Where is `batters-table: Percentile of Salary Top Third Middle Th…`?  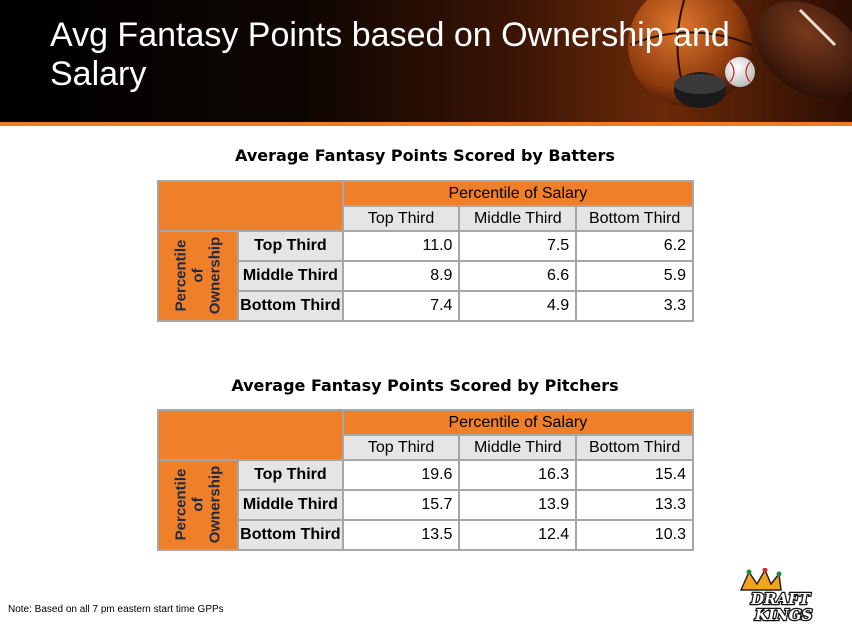 batters-table: Percentile of Salary Top Third Middle Th… is located at coordinates (425, 251).